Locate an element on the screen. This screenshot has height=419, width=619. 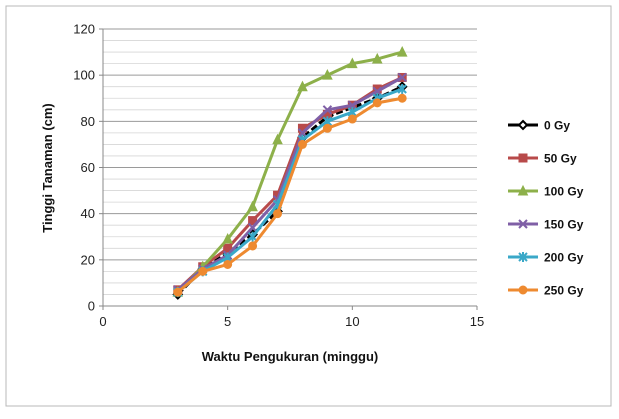
legend-item-0-gy: 0 Gy is located at coordinates (539, 126).